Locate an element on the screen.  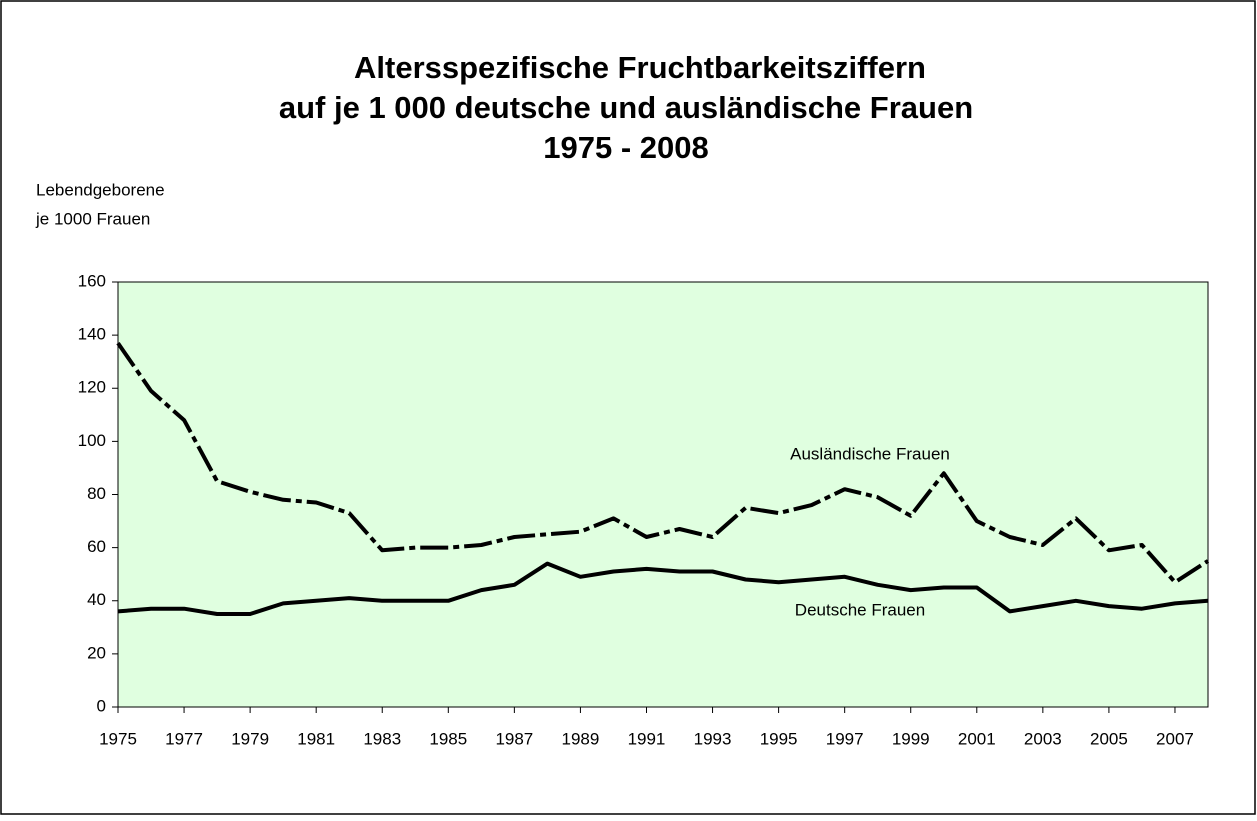
series-line is located at coordinates (663, 588).